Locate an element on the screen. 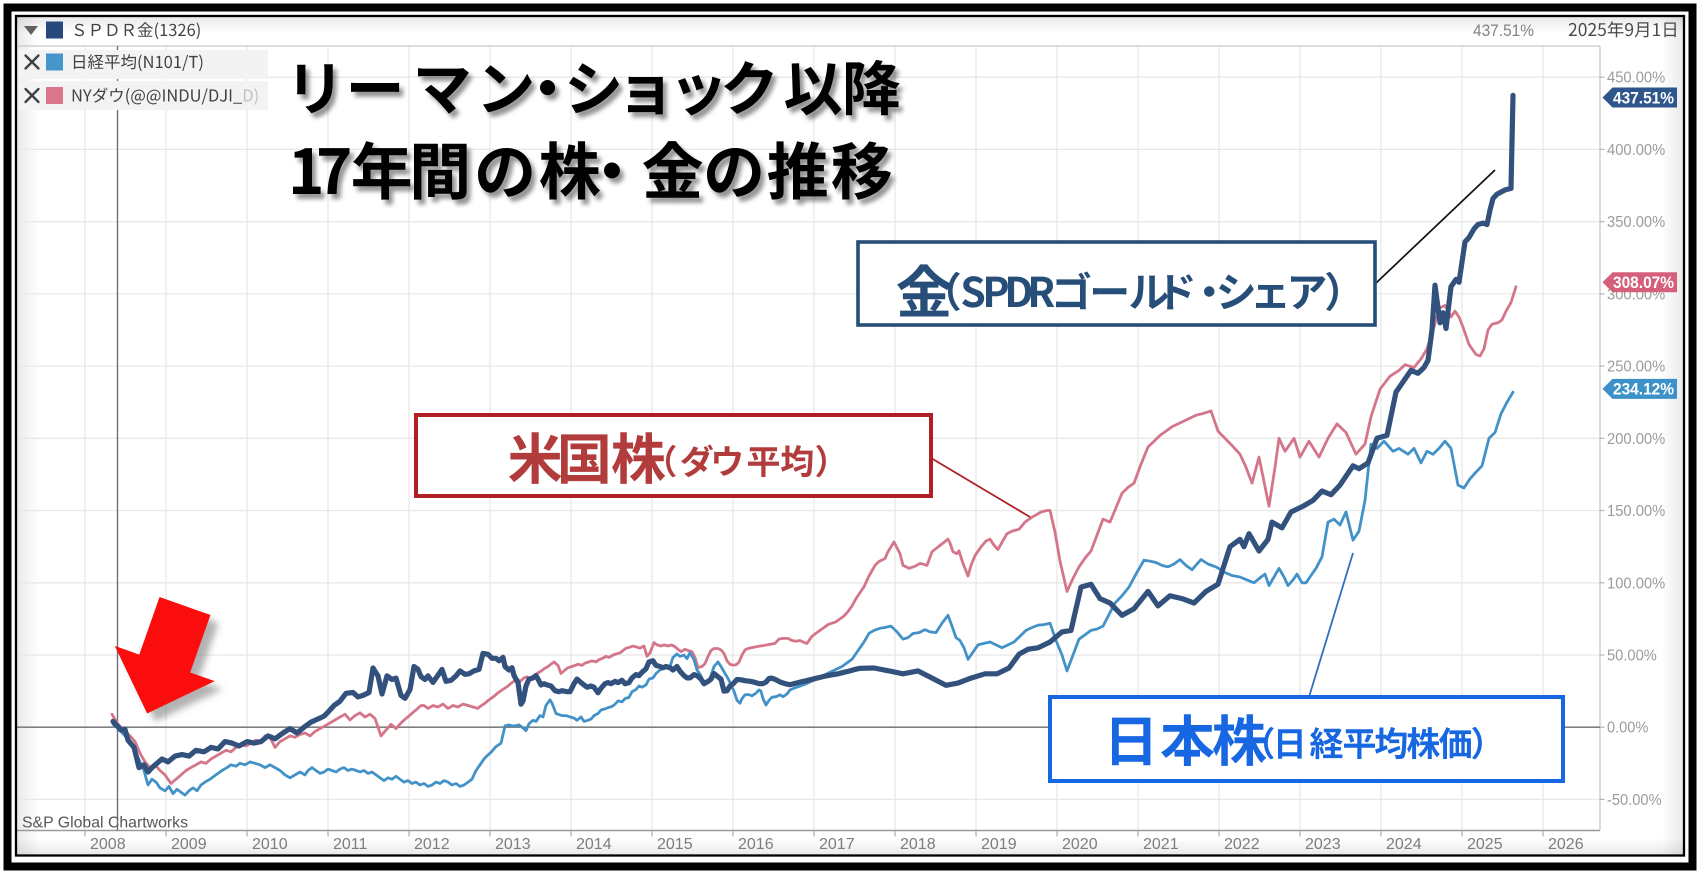 Image resolution: width=1700 pixels, height=874 pixels. svg-text: 2008 is located at coordinates (108, 844).